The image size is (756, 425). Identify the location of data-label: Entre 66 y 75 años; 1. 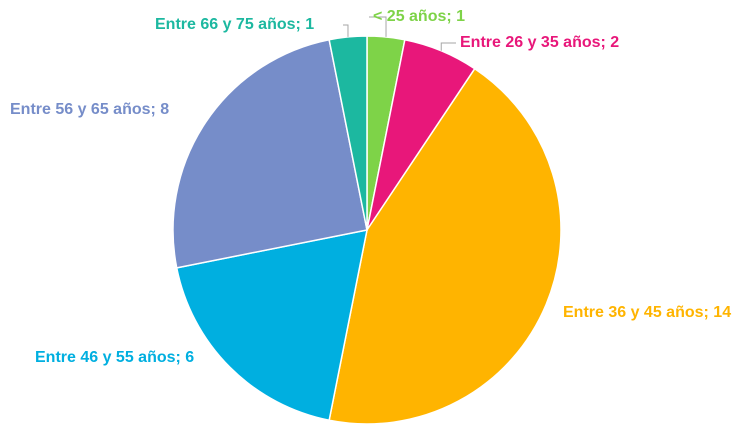
(234, 24).